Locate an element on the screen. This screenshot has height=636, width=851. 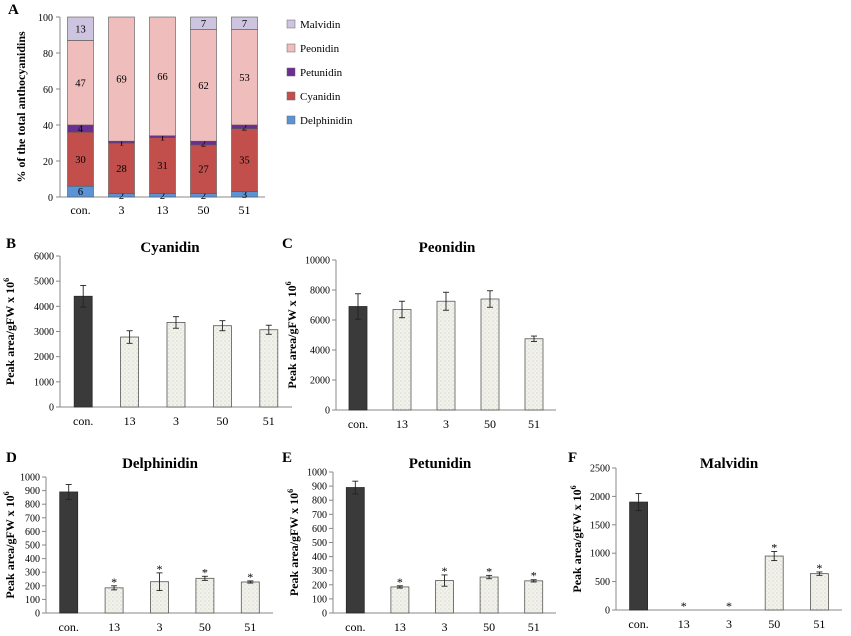
y-tick-label: 2500 is located at coordinates (600, 469).